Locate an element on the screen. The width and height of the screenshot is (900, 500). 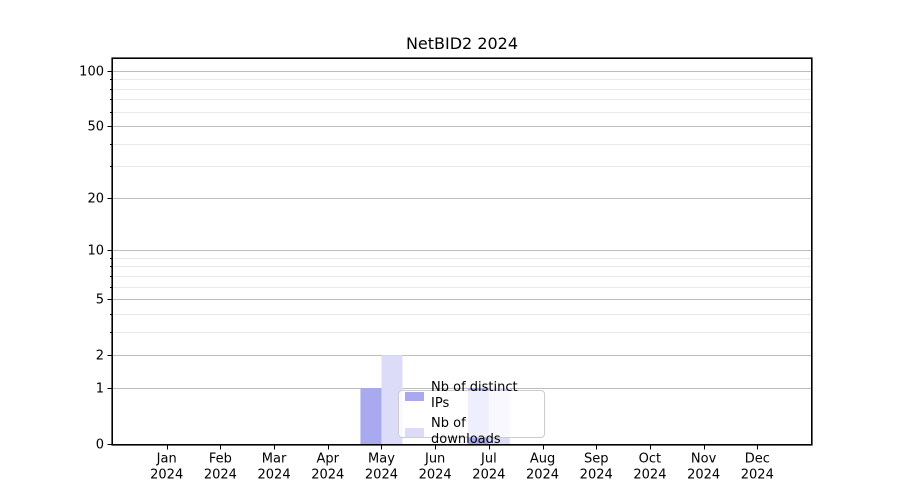
x-tick-label-year-aug: 2024 is located at coordinates (542, 475).